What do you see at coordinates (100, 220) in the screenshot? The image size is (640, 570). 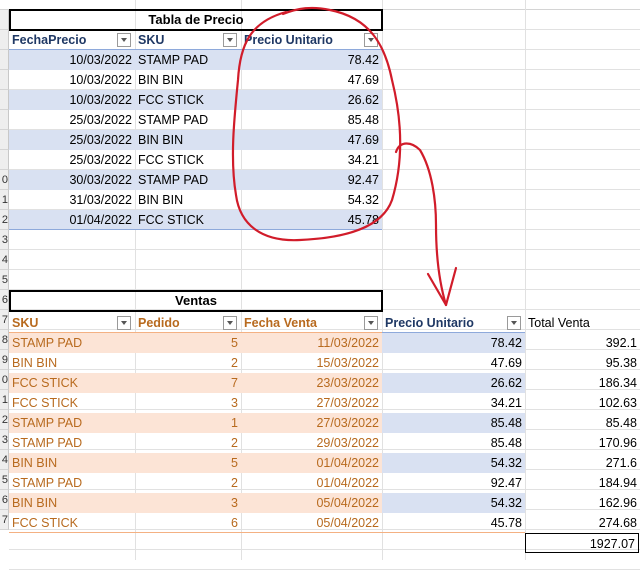 I see `precio-cell-fecha: 01/04/2022` at bounding box center [100, 220].